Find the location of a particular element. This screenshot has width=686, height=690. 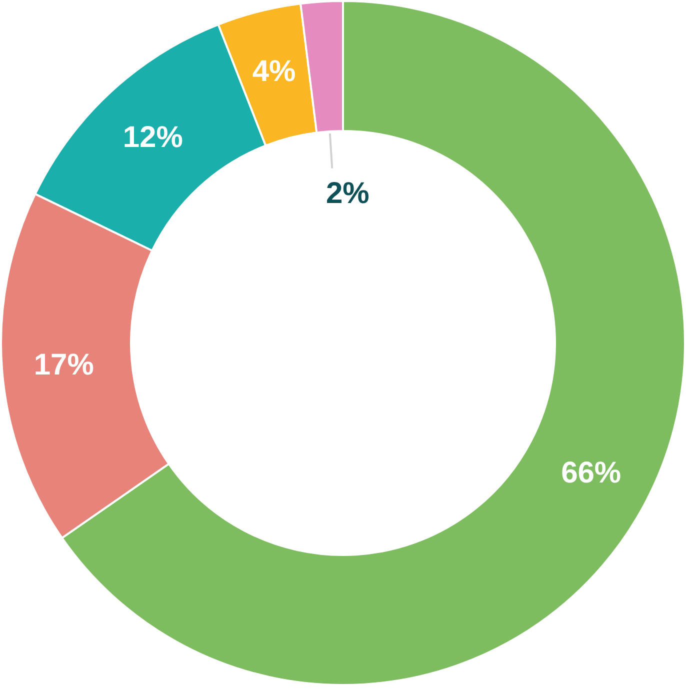

data-label: 66% is located at coordinates (591, 473).